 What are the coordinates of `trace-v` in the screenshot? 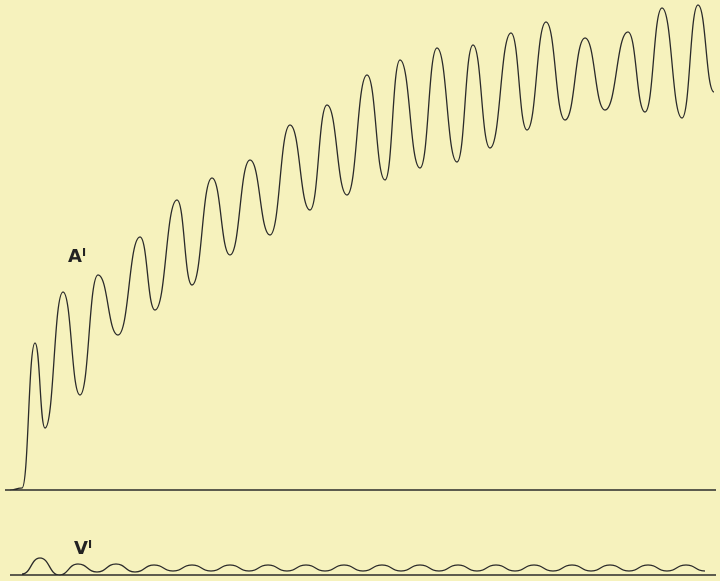 It's located at (363, 566).